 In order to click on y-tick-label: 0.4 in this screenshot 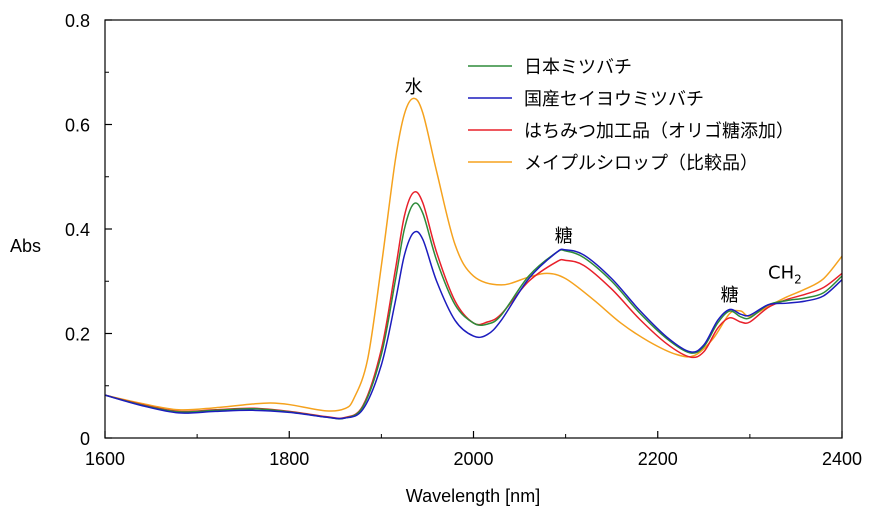, I will do `click(77, 230)`.